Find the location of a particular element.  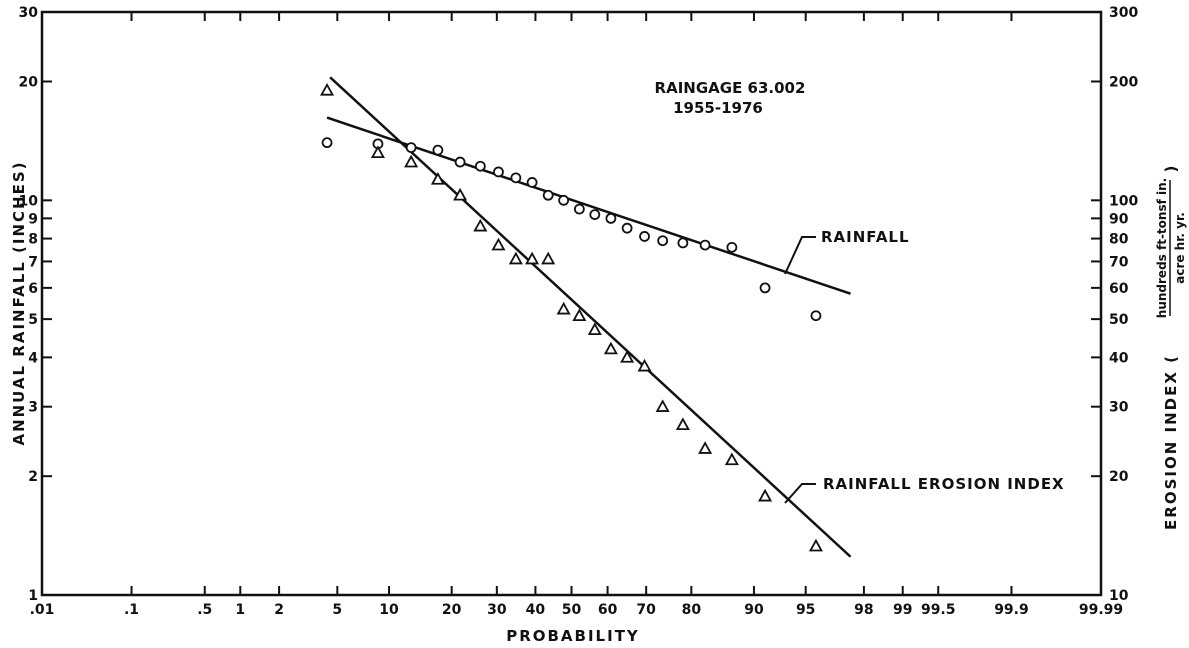

x-tick-label: 99.9 is located at coordinates (1011, 610).